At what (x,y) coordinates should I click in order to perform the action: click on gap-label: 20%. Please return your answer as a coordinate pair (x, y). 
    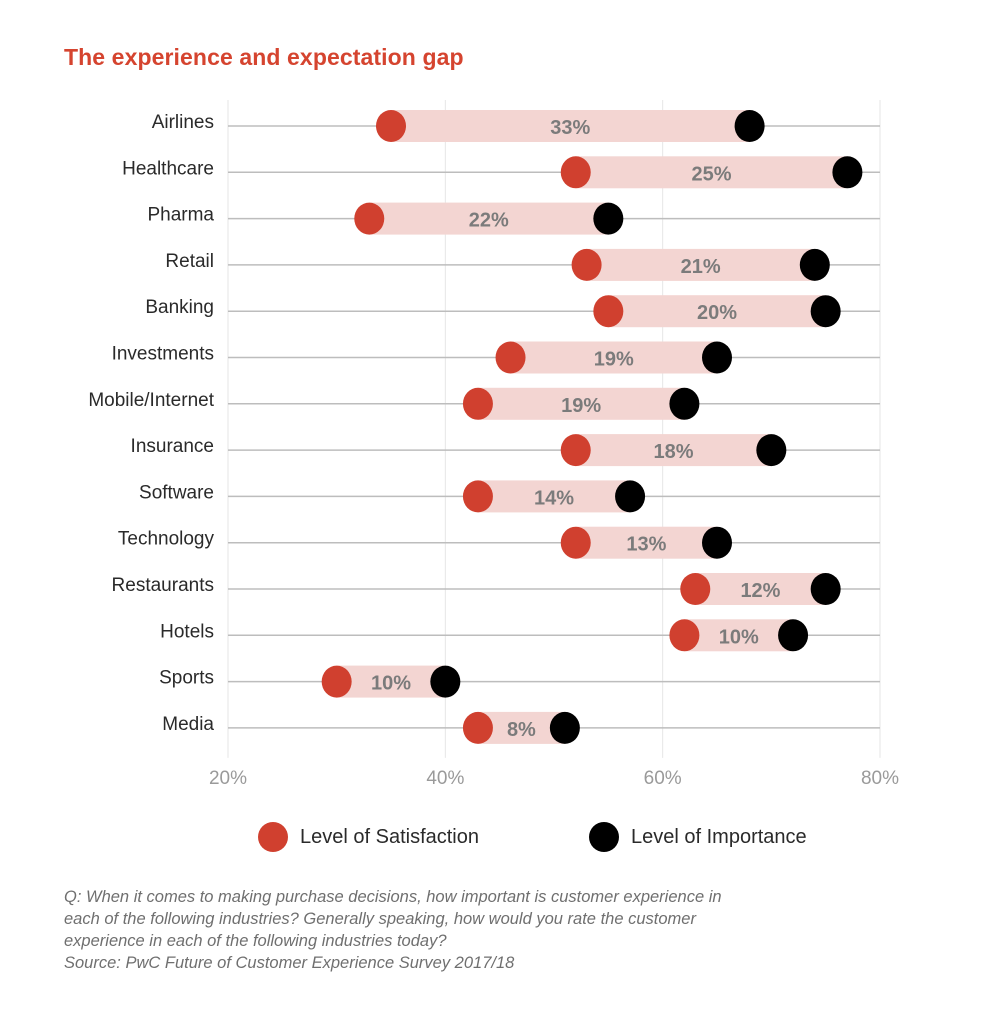
    Looking at the image, I should click on (717, 313).